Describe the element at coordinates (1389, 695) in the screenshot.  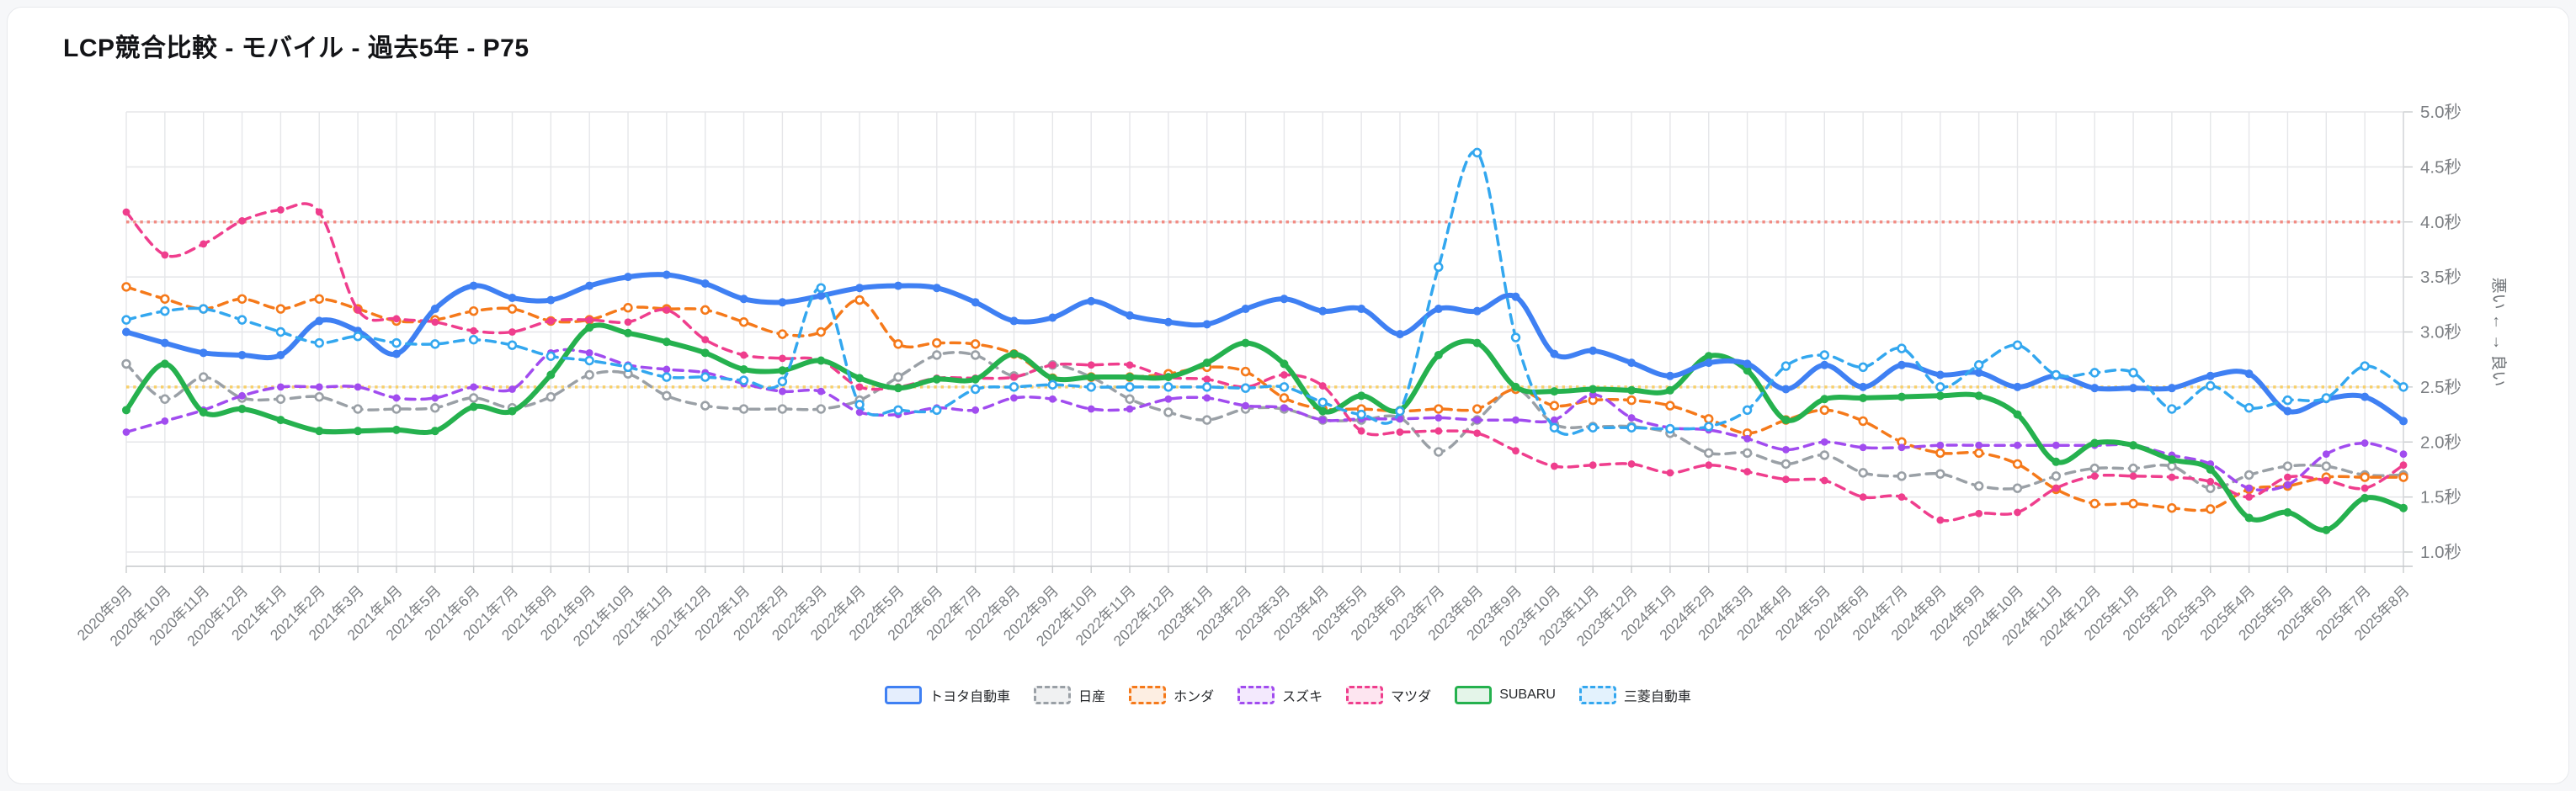
I see `legend-item-mazda: マツダ` at that location.